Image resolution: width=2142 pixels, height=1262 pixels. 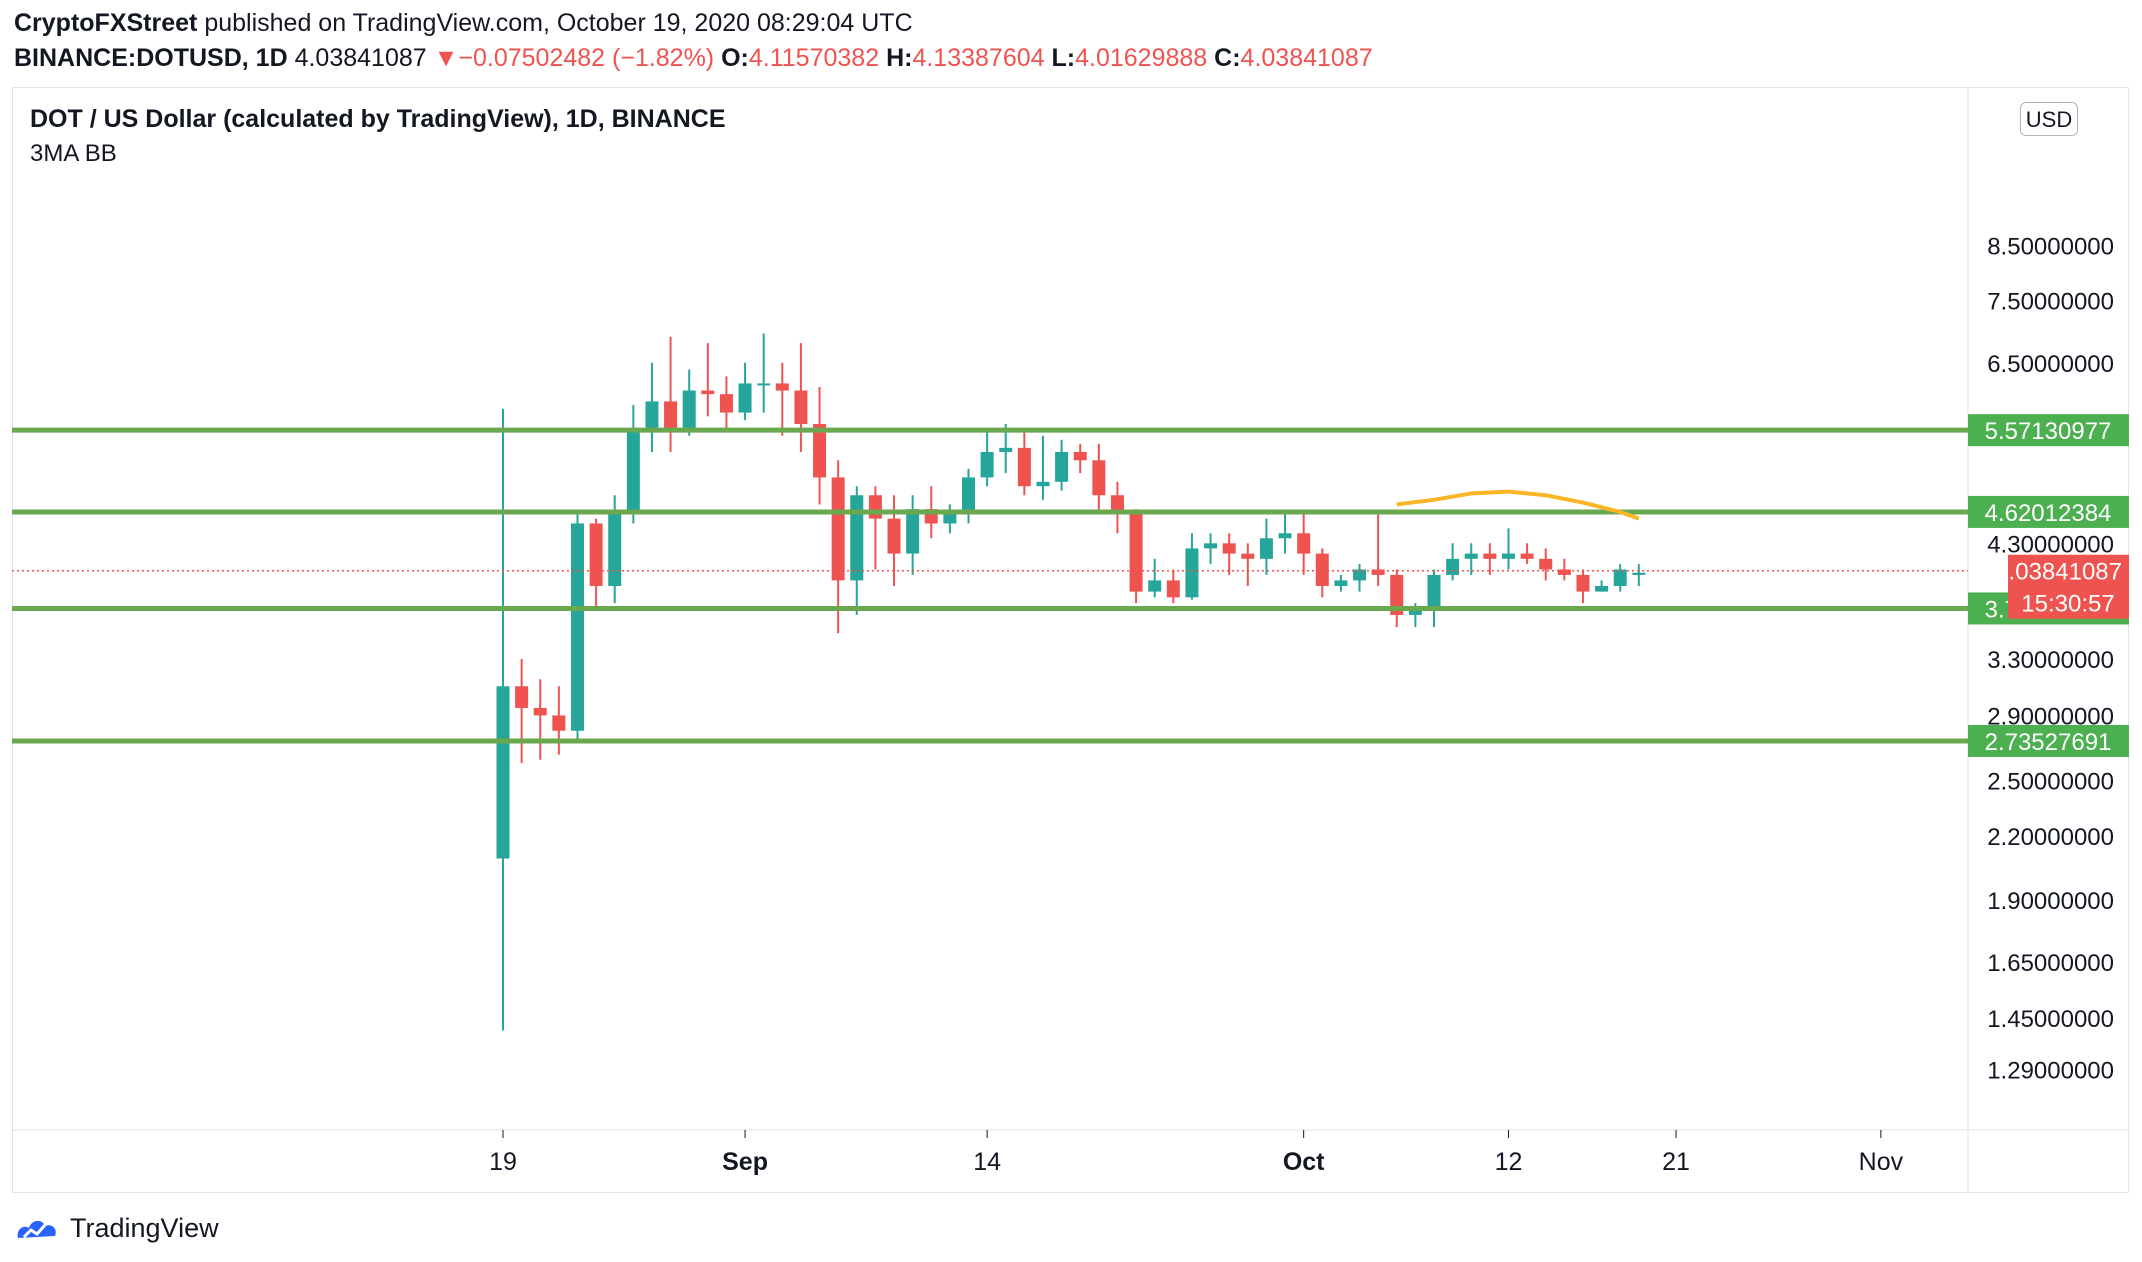 I want to click on level-price-label: 4.62012384, so click(x=2048, y=513).